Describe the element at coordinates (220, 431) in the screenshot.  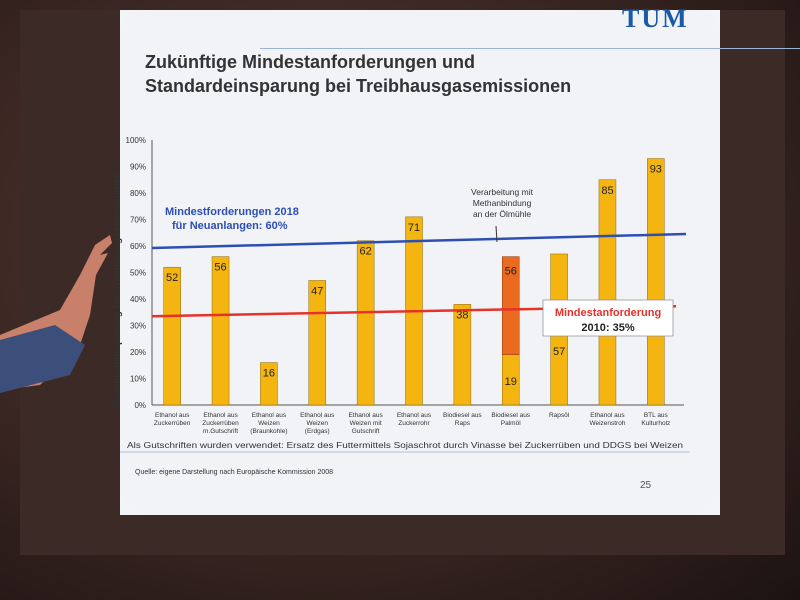
I see `category-label: m.Gutschrift` at that location.